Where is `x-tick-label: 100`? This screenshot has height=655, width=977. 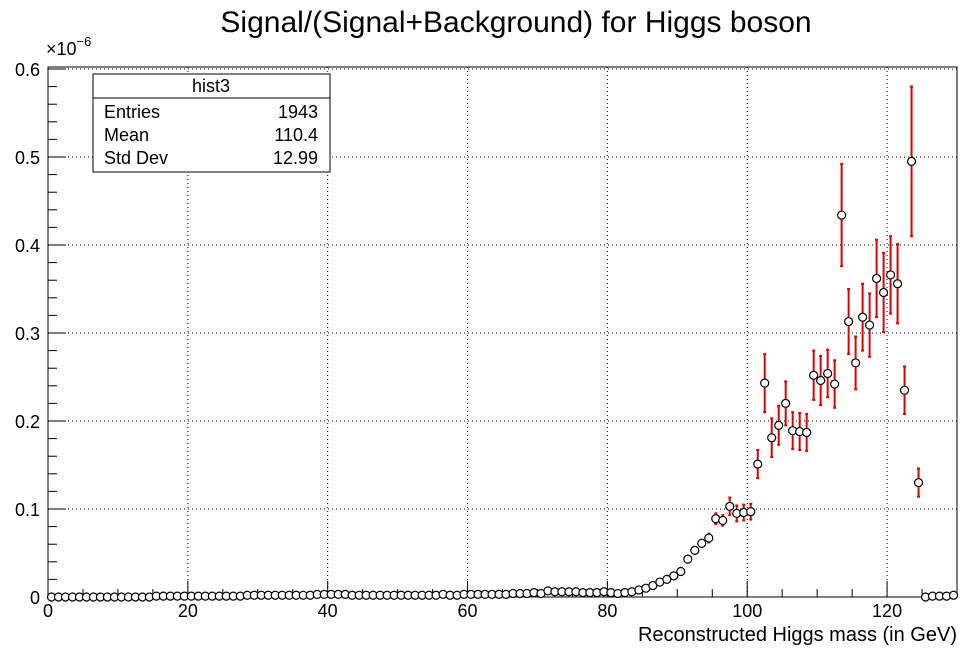
x-tick-label: 100 is located at coordinates (747, 611).